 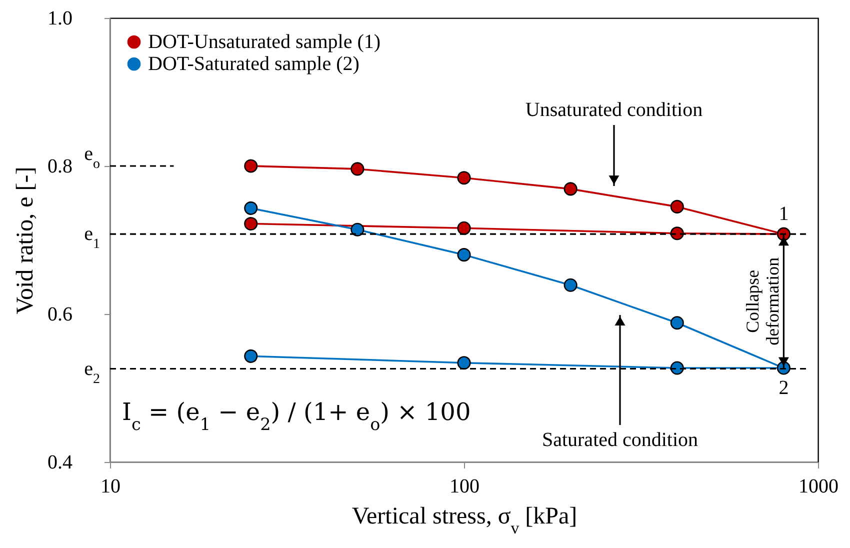 What do you see at coordinates (614, 110) in the screenshot?
I see `annotation: Unsaturated condition` at bounding box center [614, 110].